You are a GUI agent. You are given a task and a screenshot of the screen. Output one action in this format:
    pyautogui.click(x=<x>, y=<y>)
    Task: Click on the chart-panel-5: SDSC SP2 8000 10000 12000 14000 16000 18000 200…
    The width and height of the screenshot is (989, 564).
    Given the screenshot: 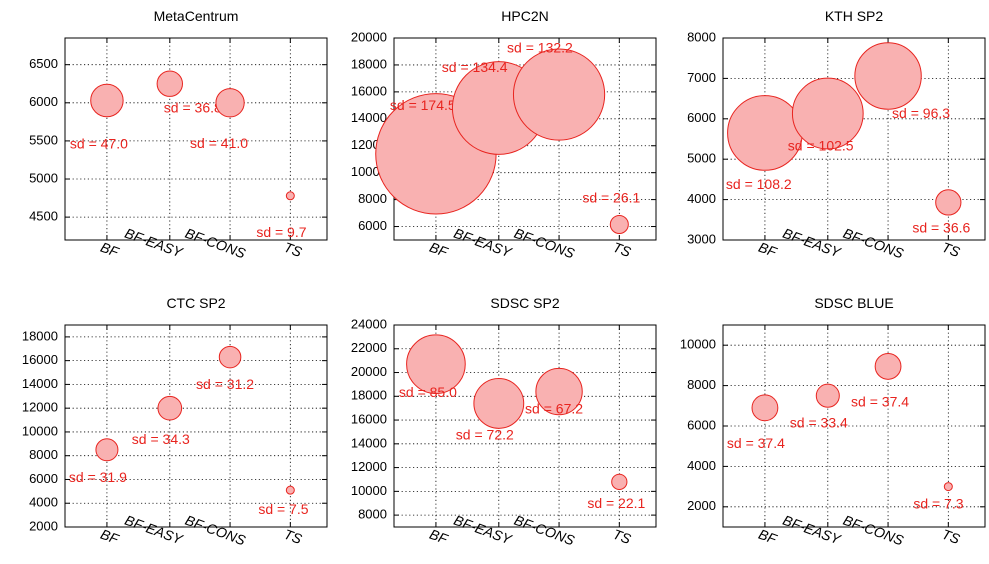 What is the action you would take?
    pyautogui.click(x=504, y=422)
    